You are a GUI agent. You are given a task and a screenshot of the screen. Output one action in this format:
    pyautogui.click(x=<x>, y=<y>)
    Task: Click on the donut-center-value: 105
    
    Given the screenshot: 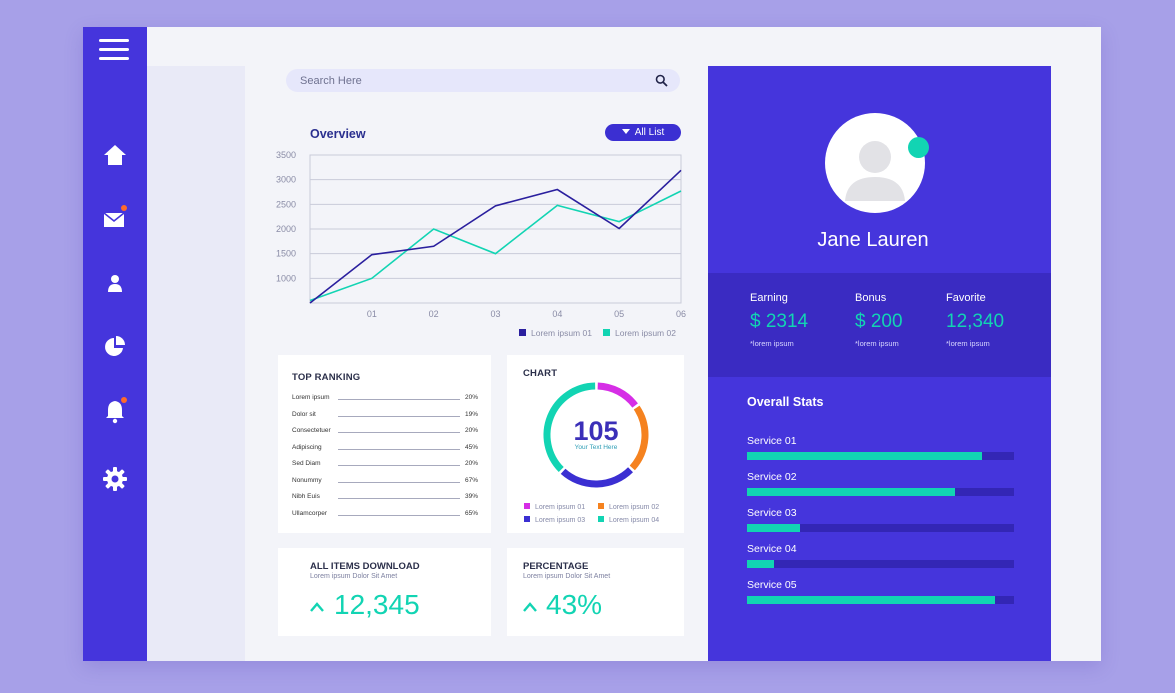 What is the action you would take?
    pyautogui.click(x=596, y=431)
    